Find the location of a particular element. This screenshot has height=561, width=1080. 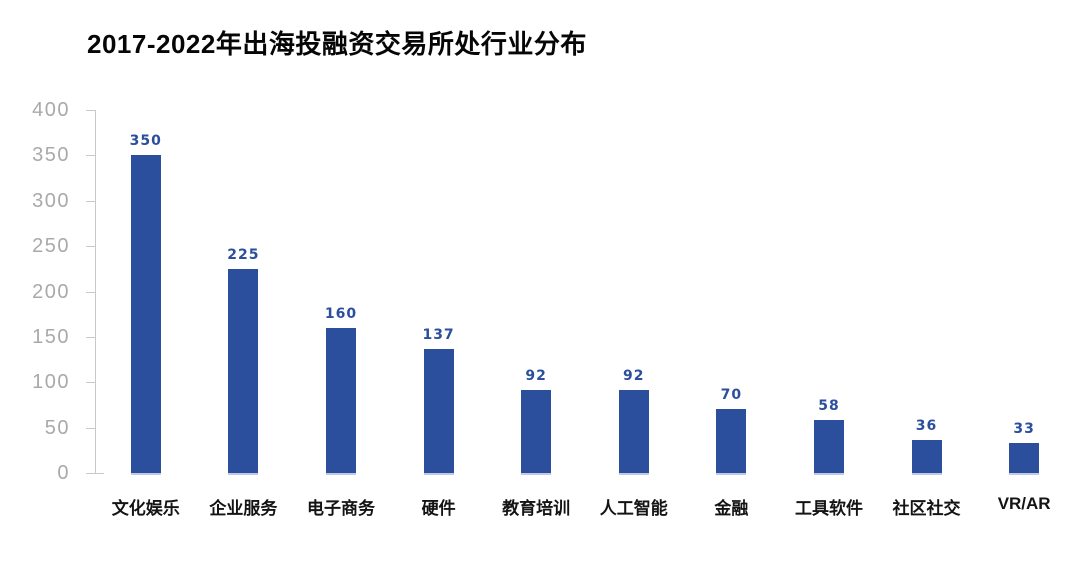

y-axis-tick-label: 150 is located at coordinates (51, 336).